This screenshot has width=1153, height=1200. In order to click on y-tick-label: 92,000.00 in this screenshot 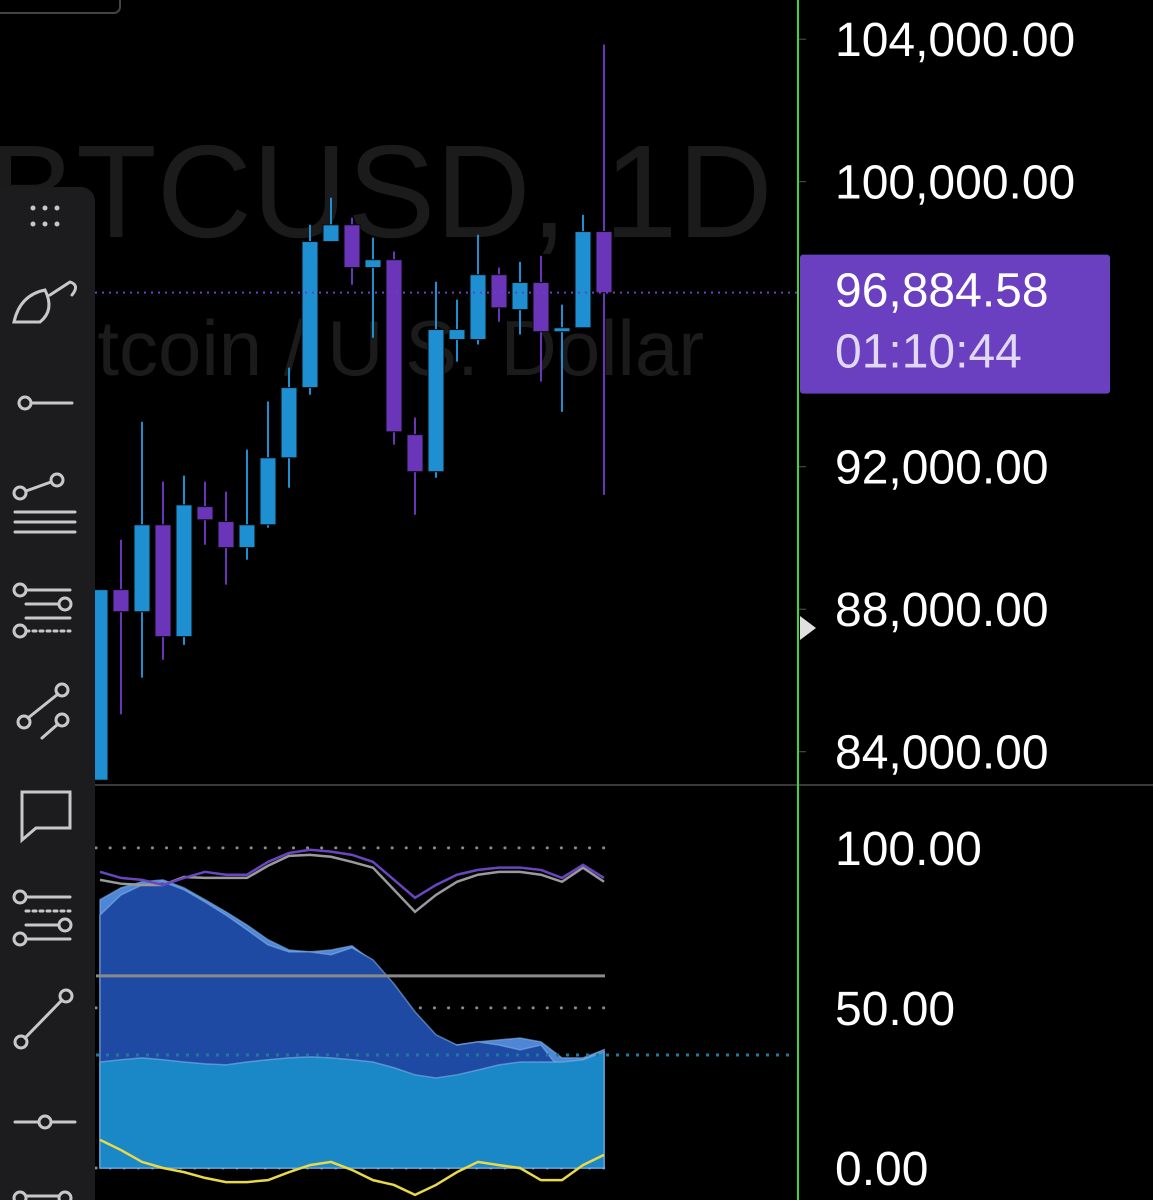, I will do `click(942, 468)`.